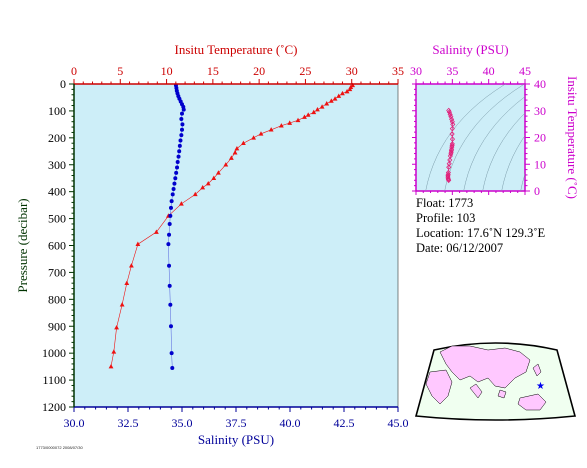 Image resolution: width=587 pixels, height=468 pixels. I want to click on bottom-tick-label: 45.0, so click(398, 423).